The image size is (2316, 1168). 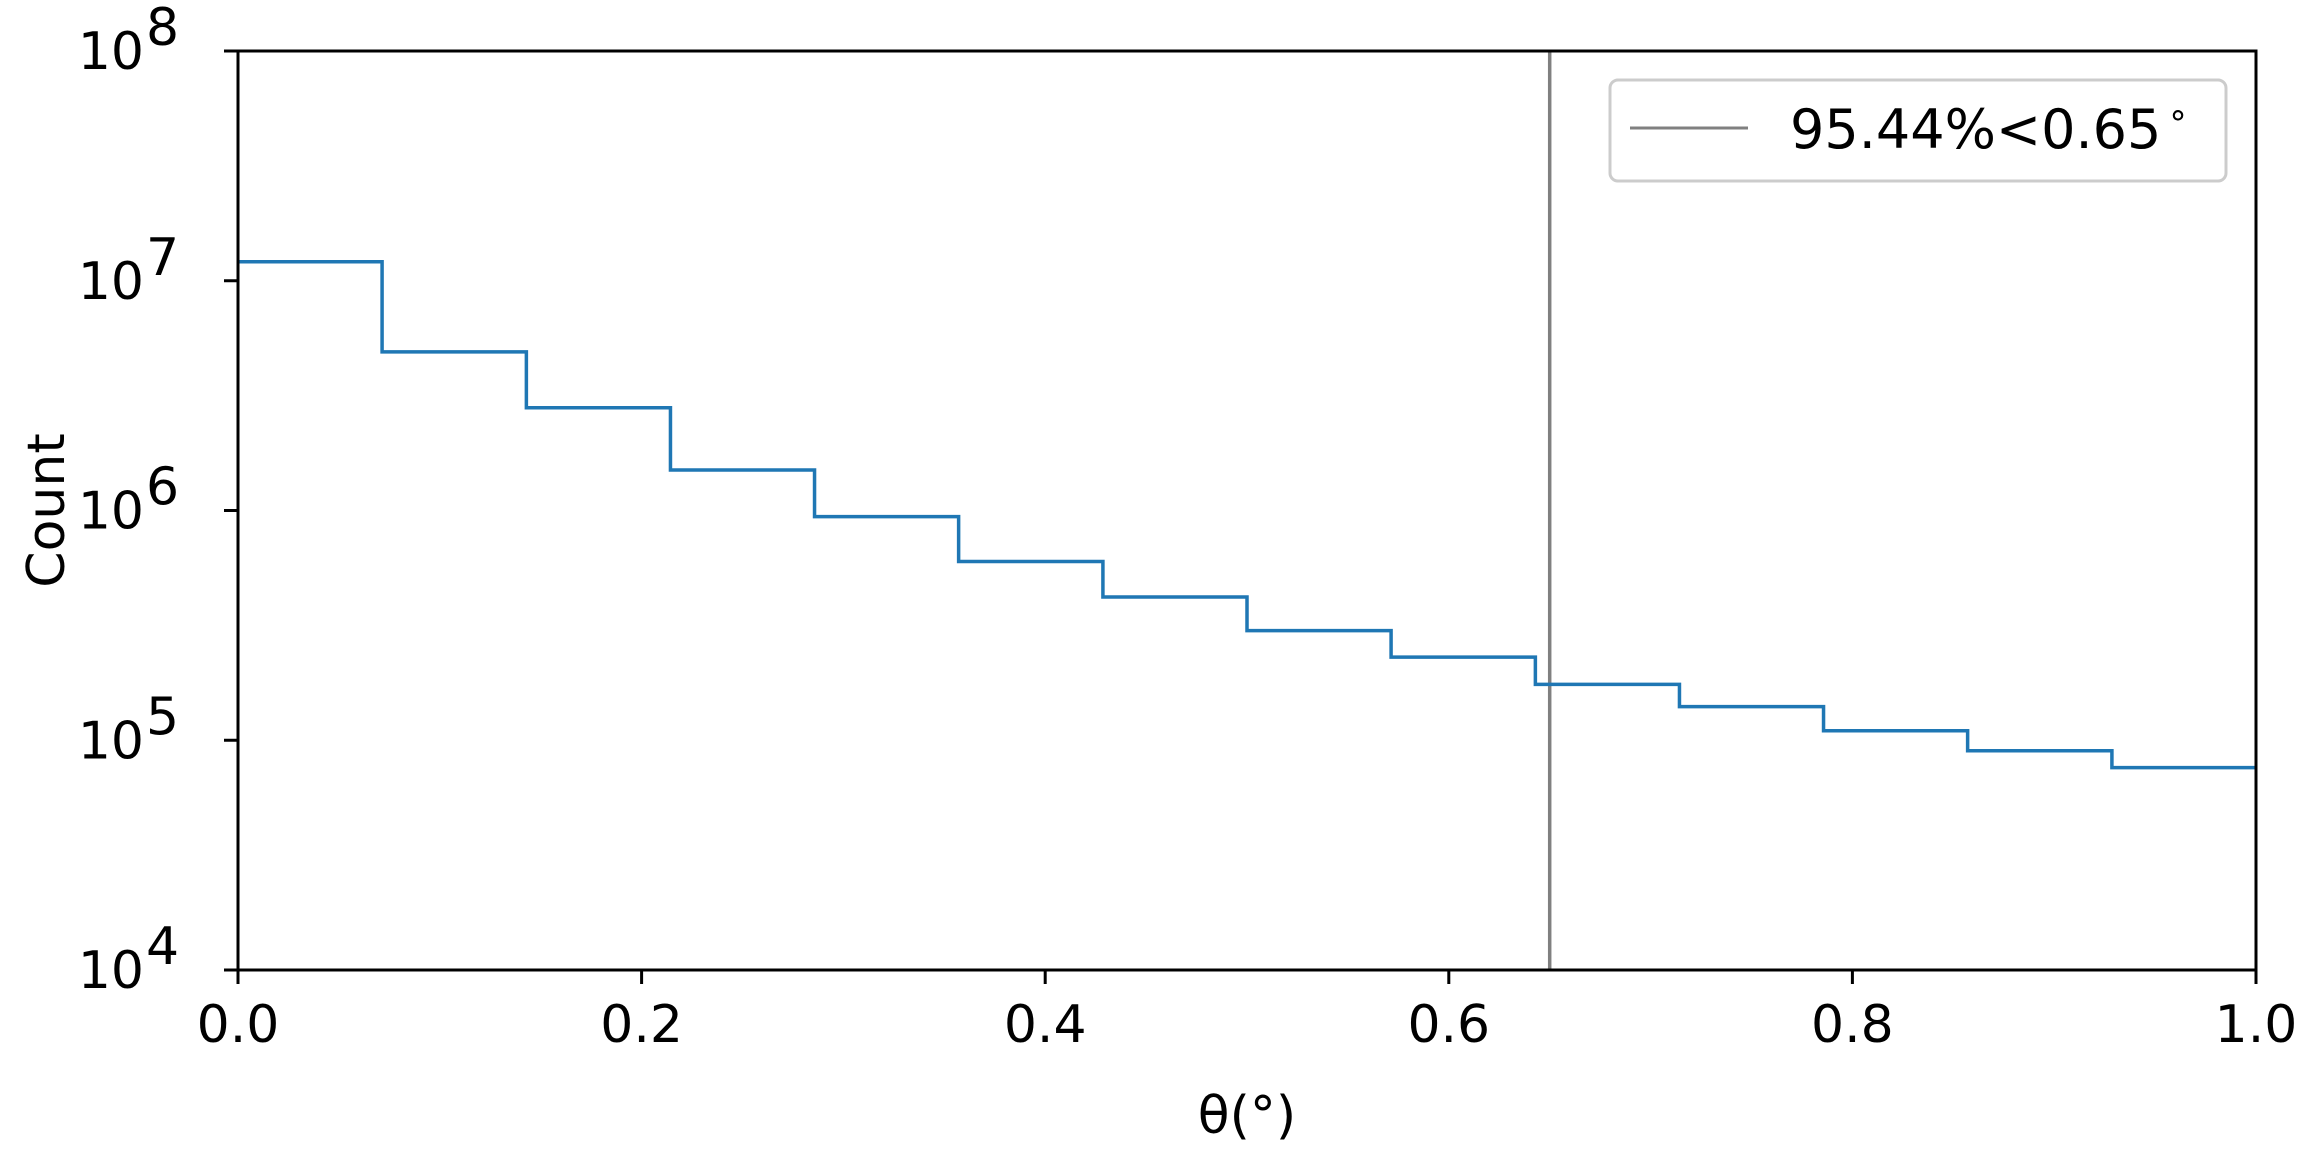 What do you see at coordinates (238, 1025) in the screenshot?
I see `x-tick-label: 0.0` at bounding box center [238, 1025].